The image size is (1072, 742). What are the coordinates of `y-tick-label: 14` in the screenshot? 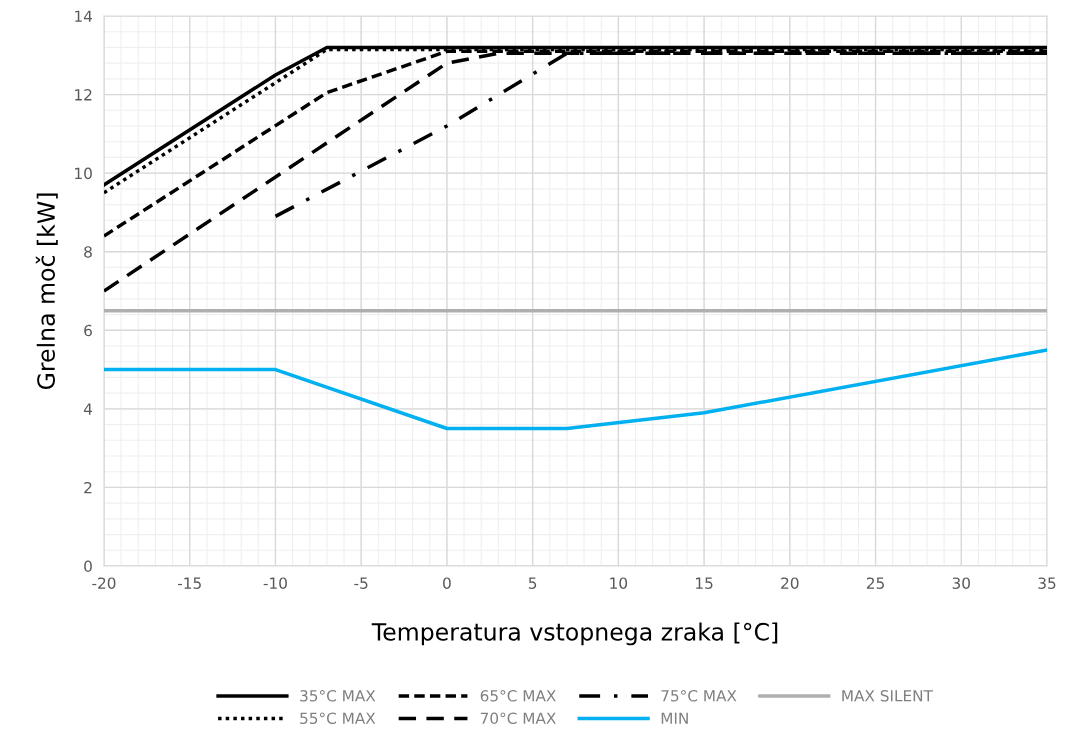 It's located at (84, 16).